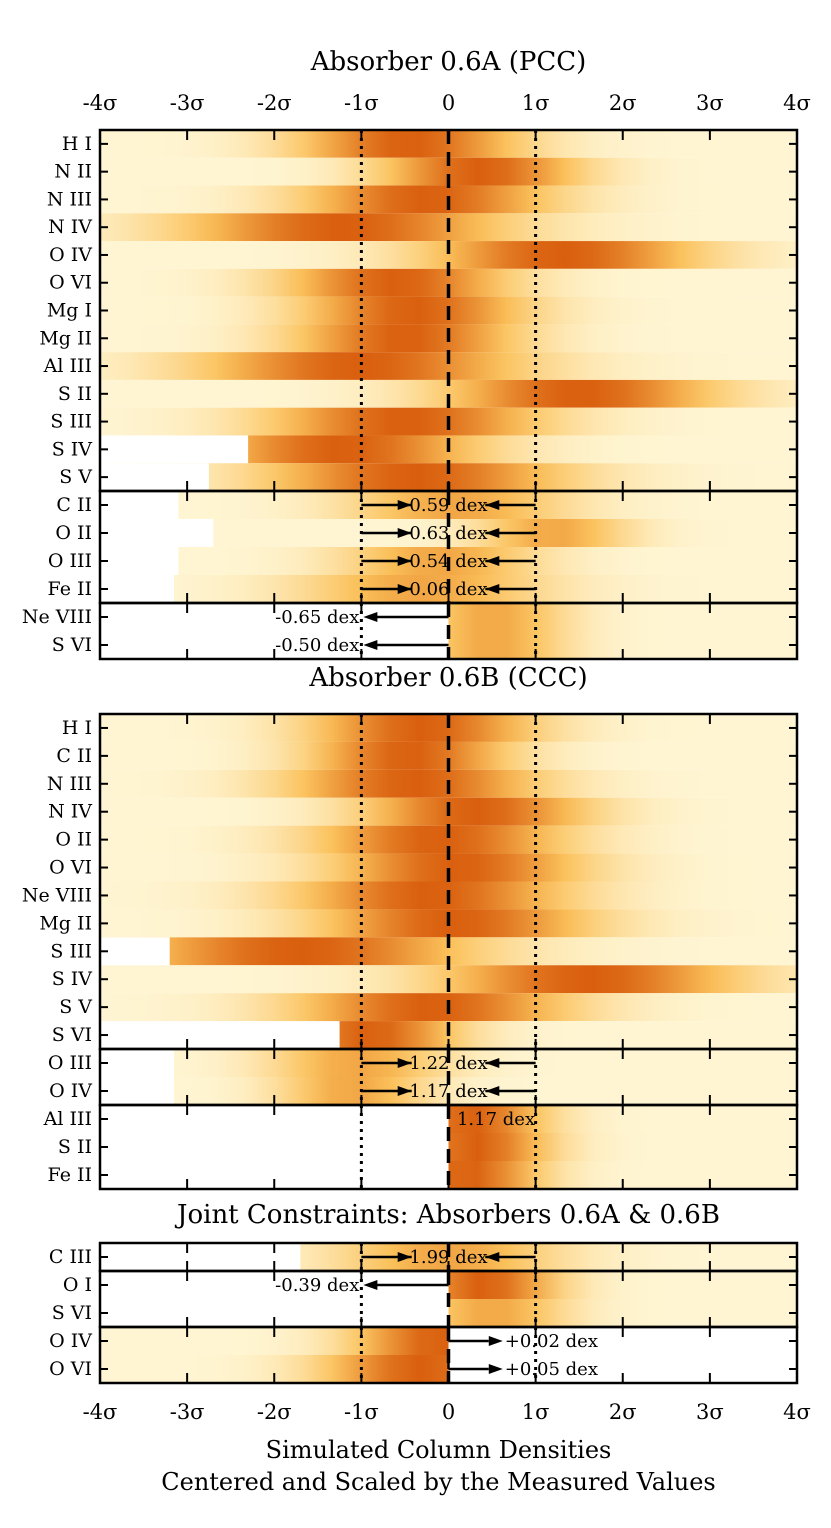 This screenshot has width=831, height=1528. Describe the element at coordinates (448, 1257) in the screenshot. I see `dex-annotation: 1.99 dex` at that location.